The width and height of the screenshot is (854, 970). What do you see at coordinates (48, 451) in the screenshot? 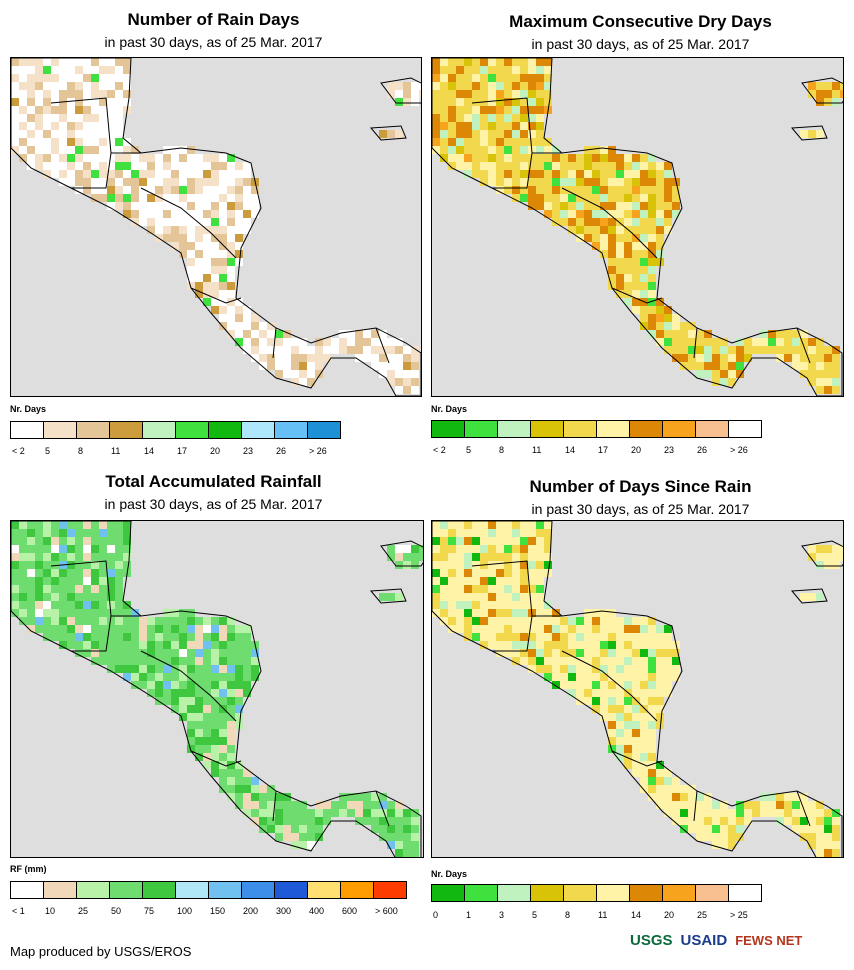
I see `legend-label: 5` at bounding box center [48, 451].